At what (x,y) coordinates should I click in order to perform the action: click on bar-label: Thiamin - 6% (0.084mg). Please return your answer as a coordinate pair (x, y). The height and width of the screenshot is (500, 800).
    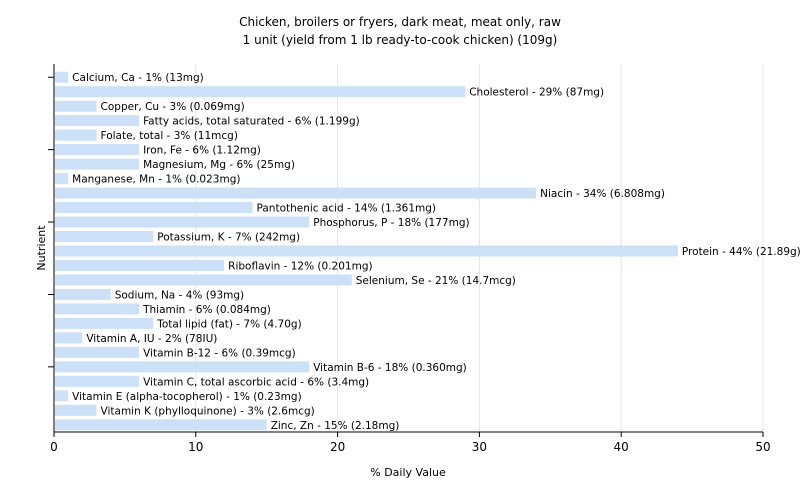
    Looking at the image, I should click on (206, 310).